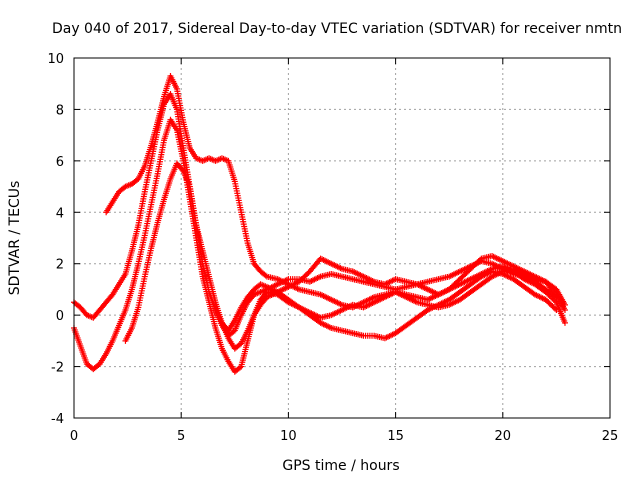 This screenshot has height=480, width=640. What do you see at coordinates (15, 238) in the screenshot?
I see `y-axis-label: SDTVAR / TECUs` at bounding box center [15, 238].